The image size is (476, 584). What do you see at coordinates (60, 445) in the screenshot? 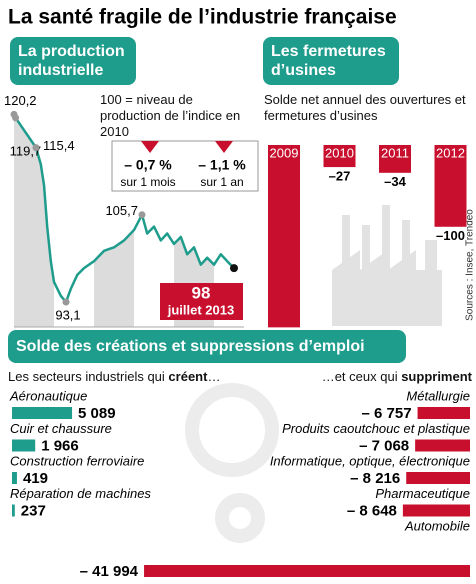
I see `data-label: 1 966` at bounding box center [60, 445].